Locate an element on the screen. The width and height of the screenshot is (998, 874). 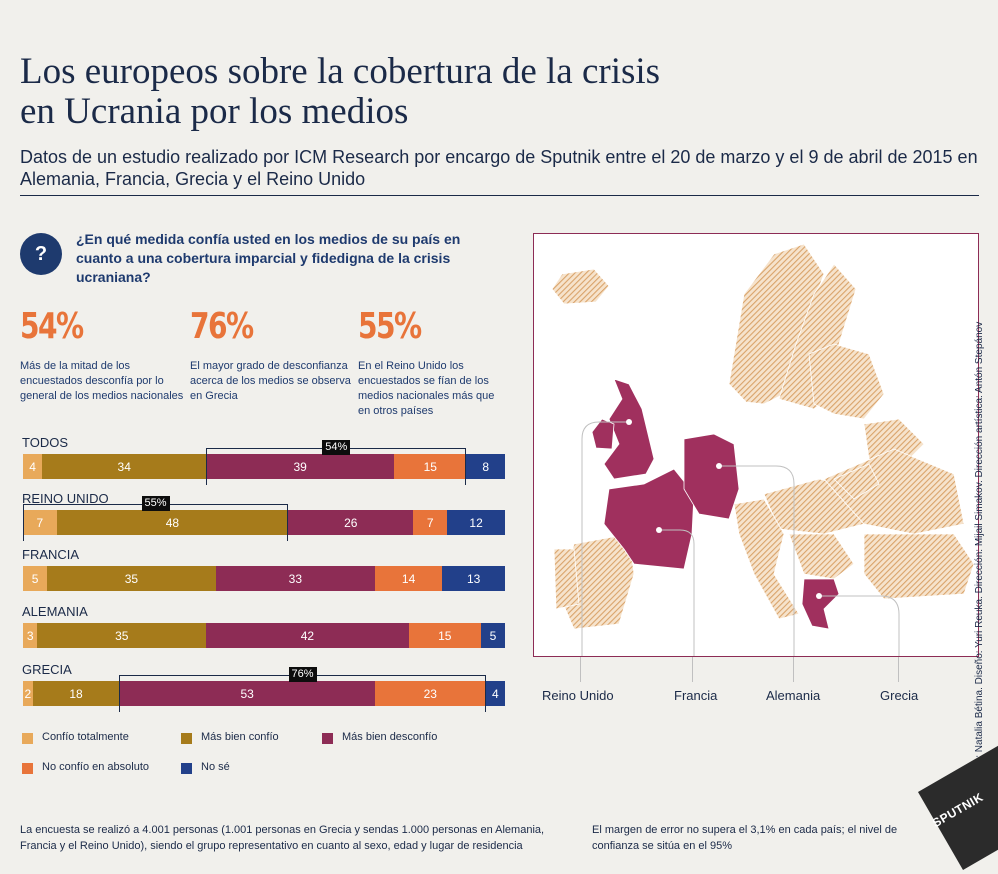
bar-segment: 23 is located at coordinates (430, 693).